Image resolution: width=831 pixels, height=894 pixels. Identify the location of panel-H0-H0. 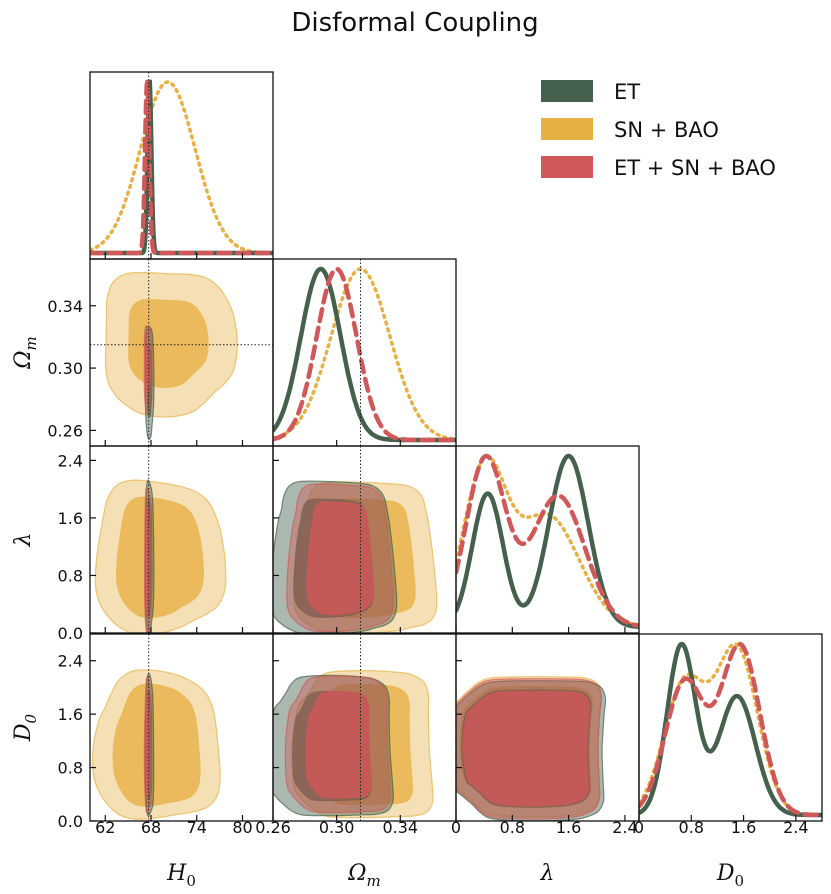
(181, 165).